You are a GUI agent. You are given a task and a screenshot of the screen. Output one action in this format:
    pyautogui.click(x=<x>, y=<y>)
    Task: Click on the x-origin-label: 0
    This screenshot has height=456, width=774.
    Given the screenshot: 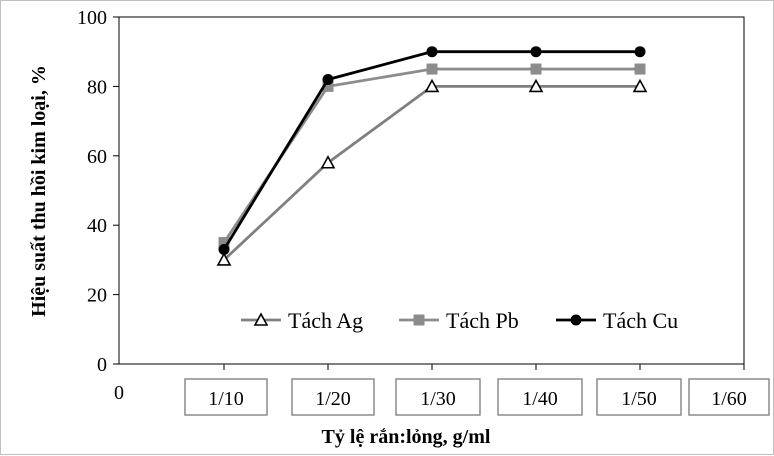 What is the action you would take?
    pyautogui.click(x=119, y=393)
    